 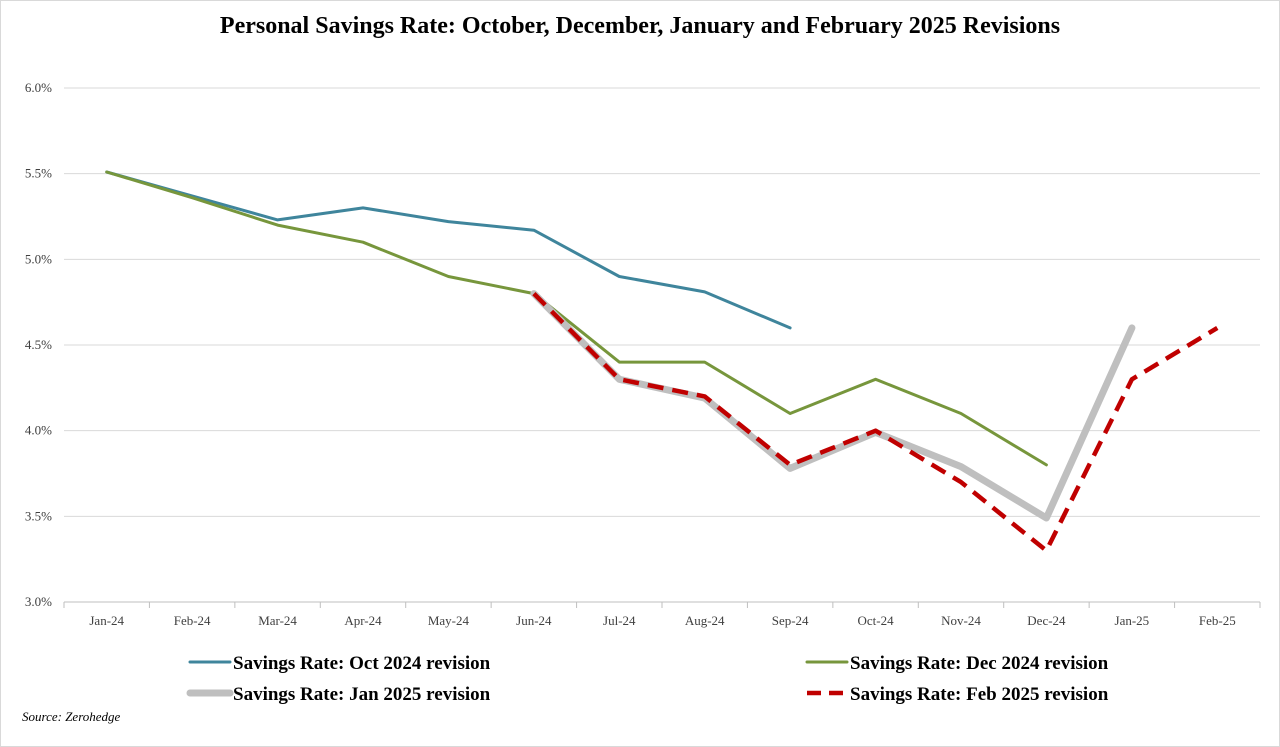 I want to click on legend-label-4: Savings Rate: Feb 2025 revision, so click(x=979, y=694).